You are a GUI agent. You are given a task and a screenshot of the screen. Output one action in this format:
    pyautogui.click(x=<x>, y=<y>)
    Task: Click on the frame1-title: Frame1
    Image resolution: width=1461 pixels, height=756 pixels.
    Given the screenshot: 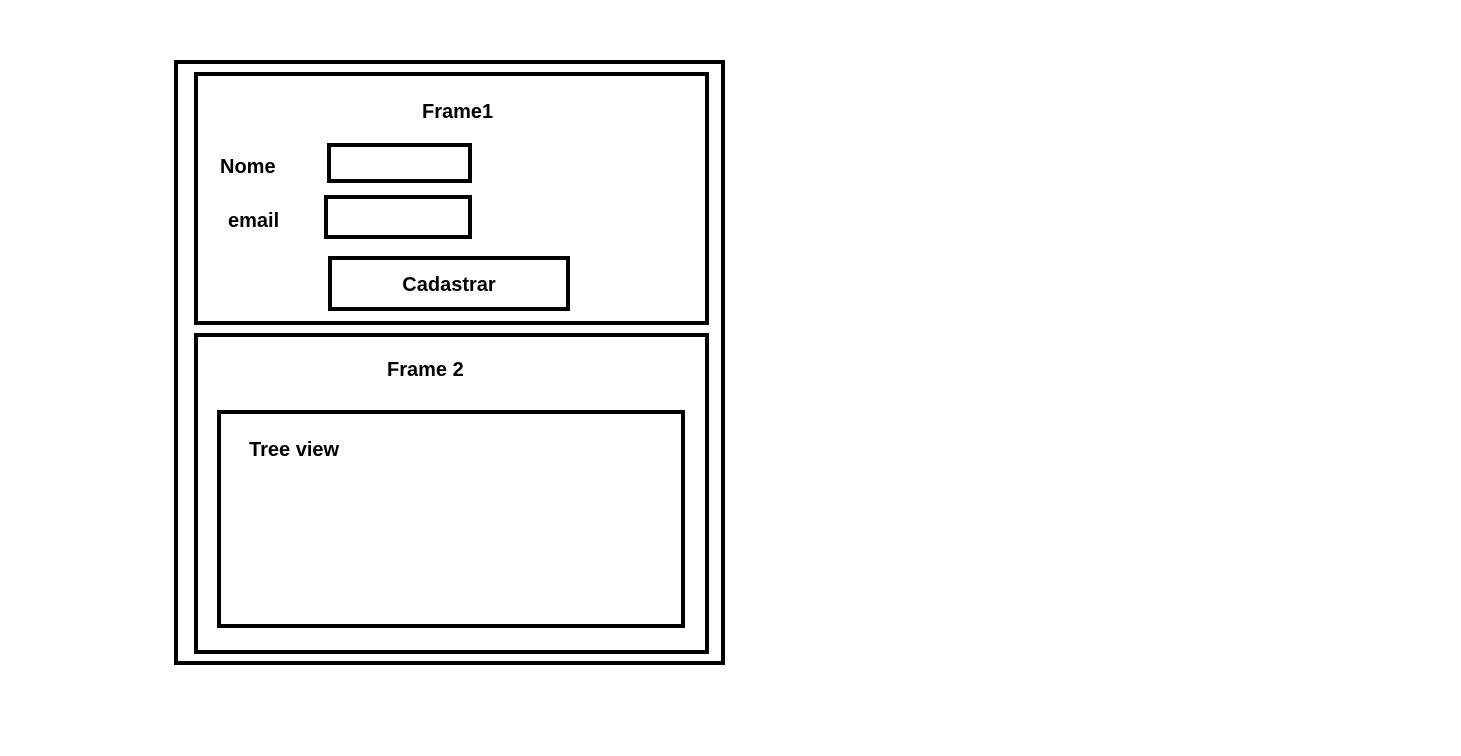 What is the action you would take?
    pyautogui.click(x=458, y=112)
    